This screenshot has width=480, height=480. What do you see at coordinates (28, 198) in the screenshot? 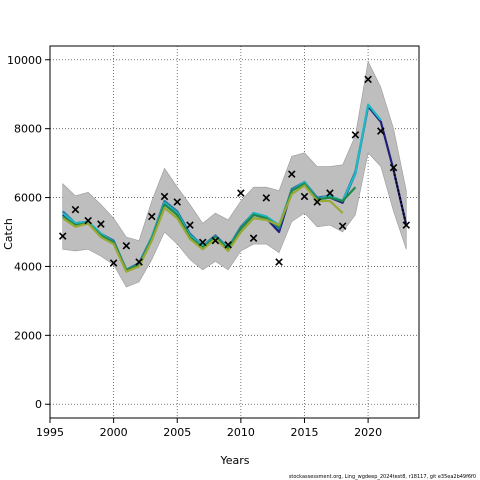
I see `y-tick-label: 6000` at bounding box center [28, 198].